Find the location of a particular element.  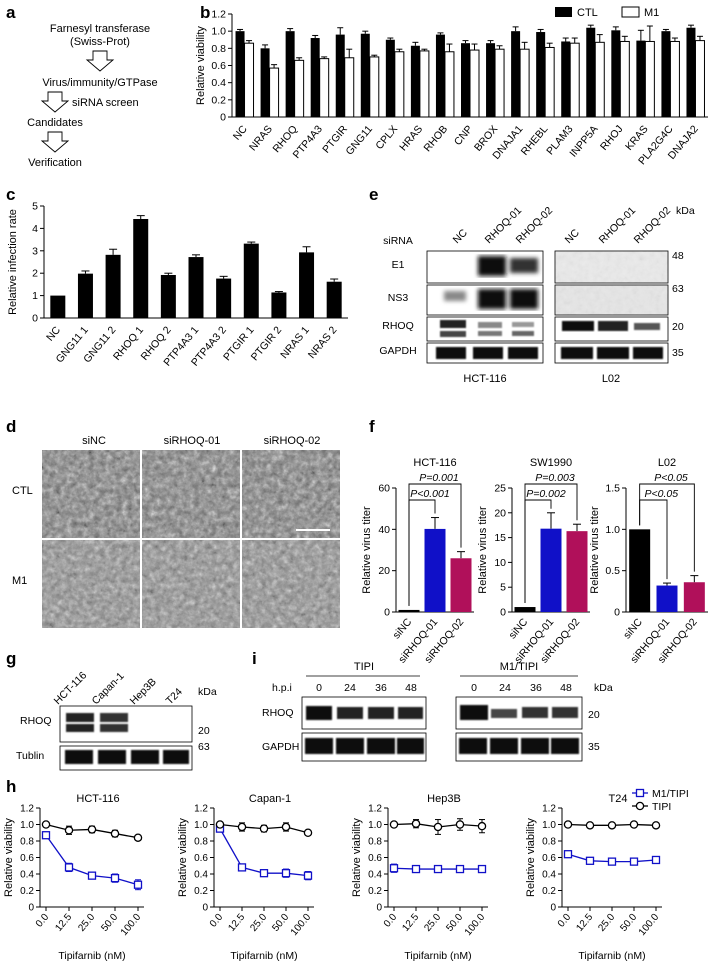

kda-marker: 20 is located at coordinates (204, 731).